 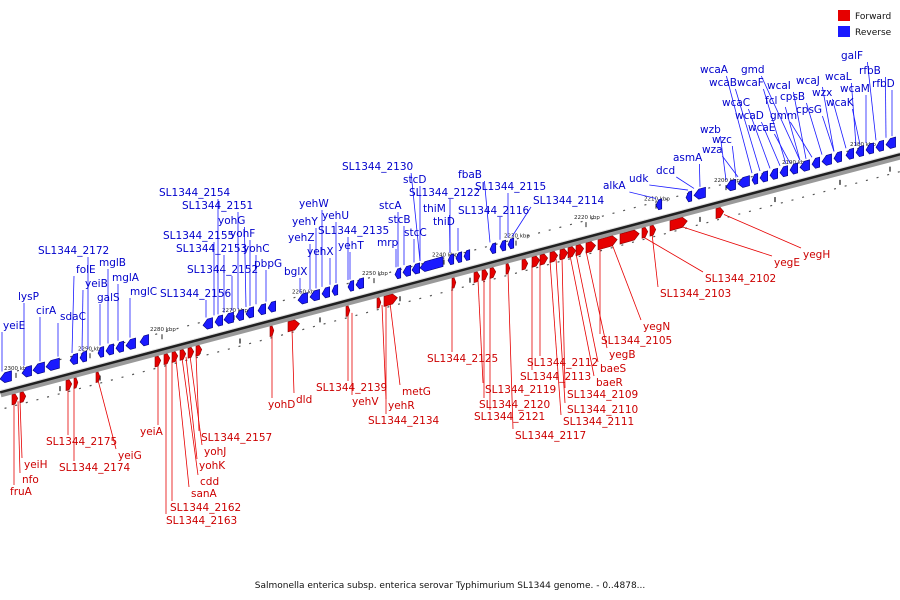 What do you see at coordinates (256, 249) in the screenshot?
I see `gene-label: yohC` at bounding box center [256, 249].